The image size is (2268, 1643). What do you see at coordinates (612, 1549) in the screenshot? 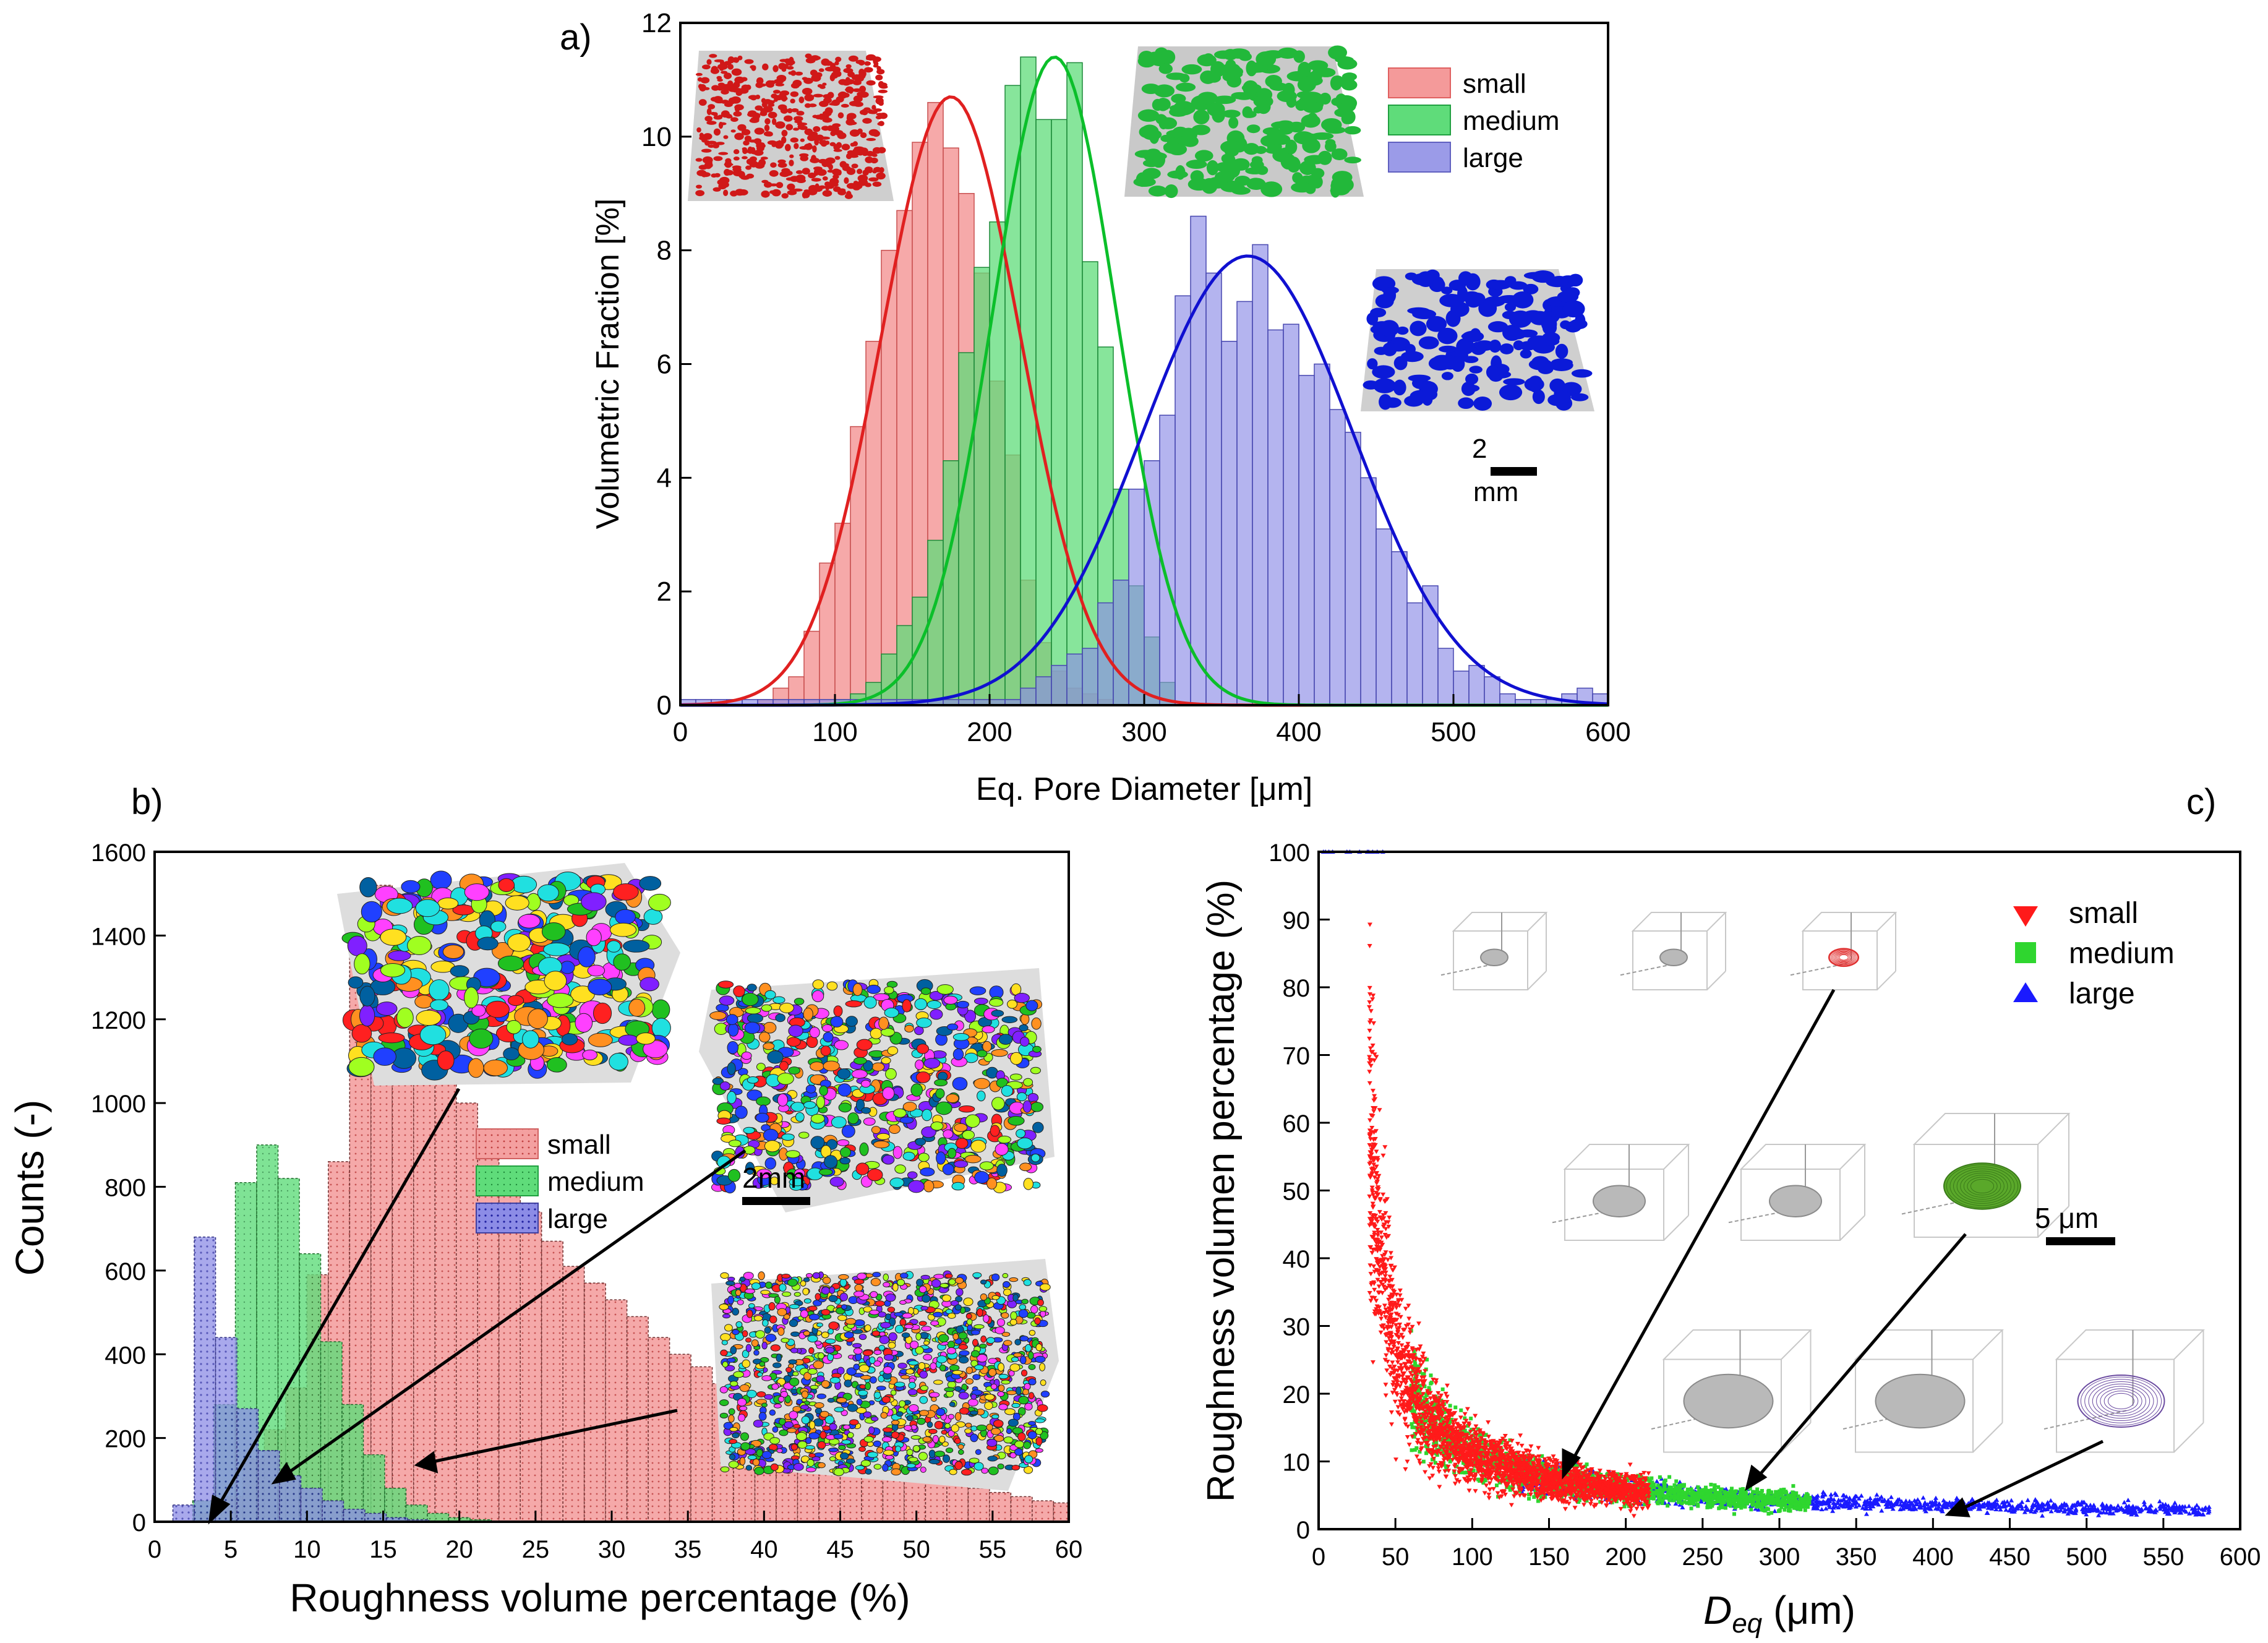
I see `panel-b-x-tick-label: 30` at bounding box center [612, 1549].